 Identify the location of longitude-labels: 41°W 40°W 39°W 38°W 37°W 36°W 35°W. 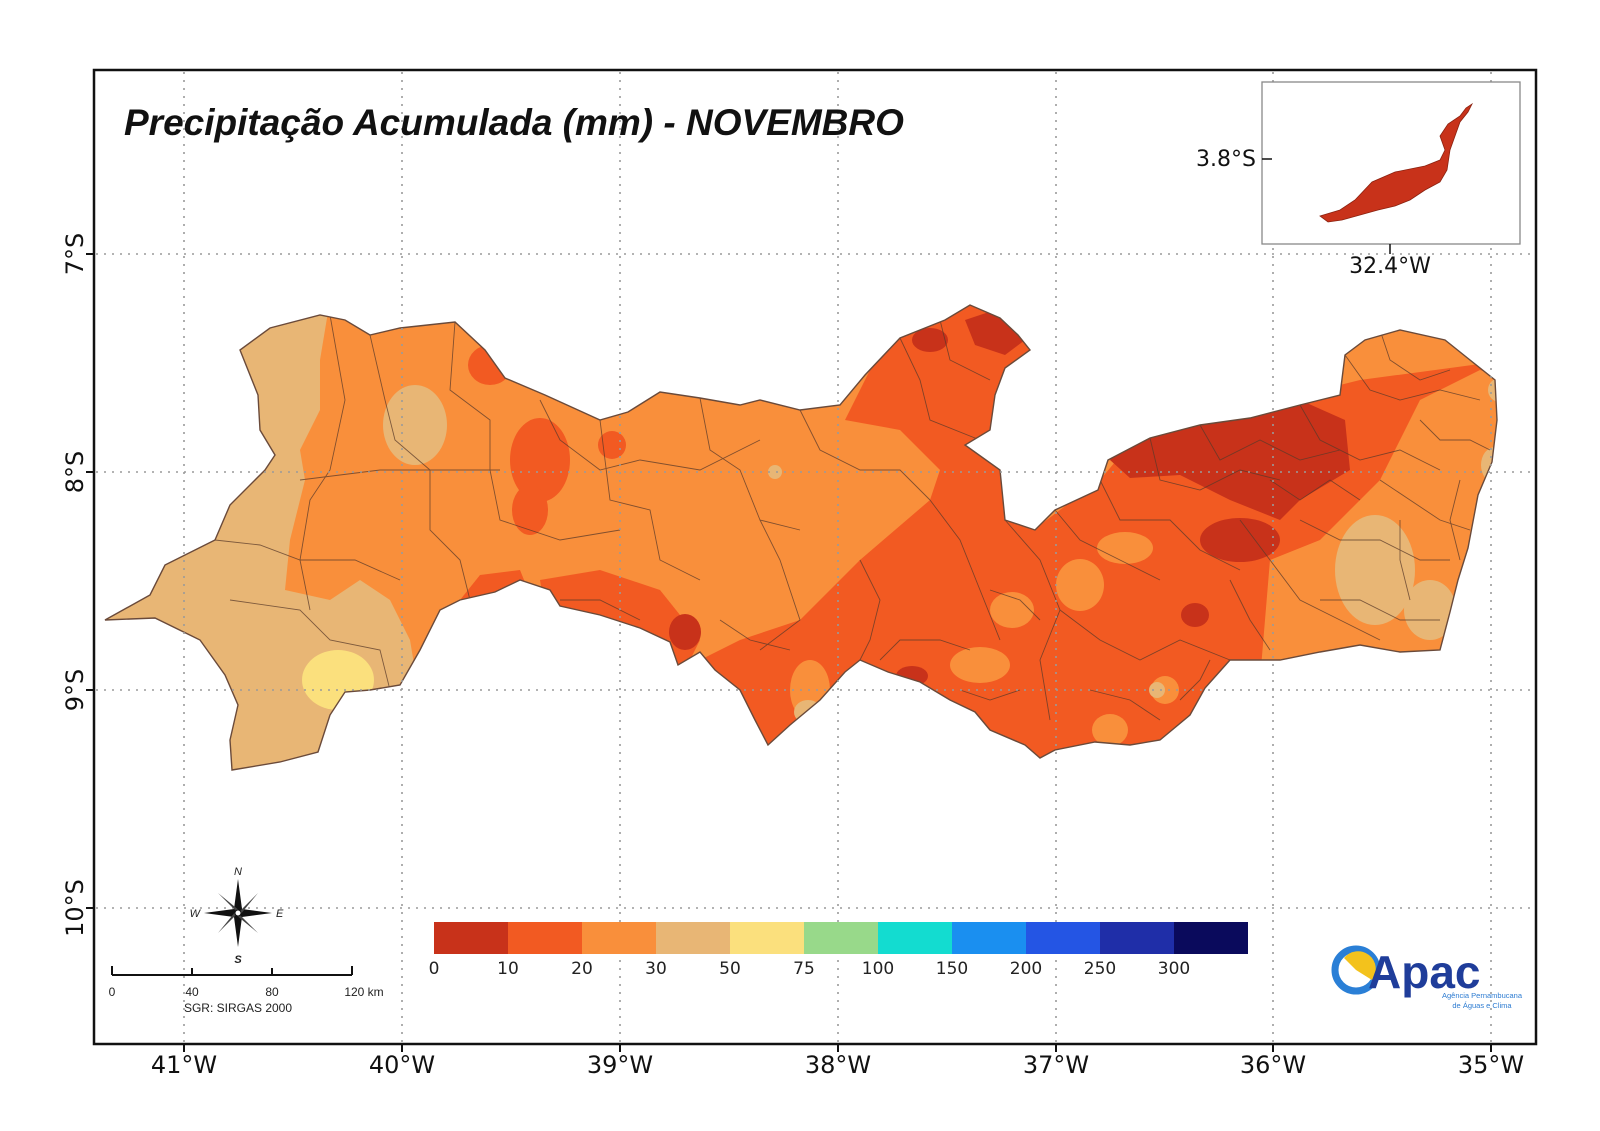
(837, 1065).